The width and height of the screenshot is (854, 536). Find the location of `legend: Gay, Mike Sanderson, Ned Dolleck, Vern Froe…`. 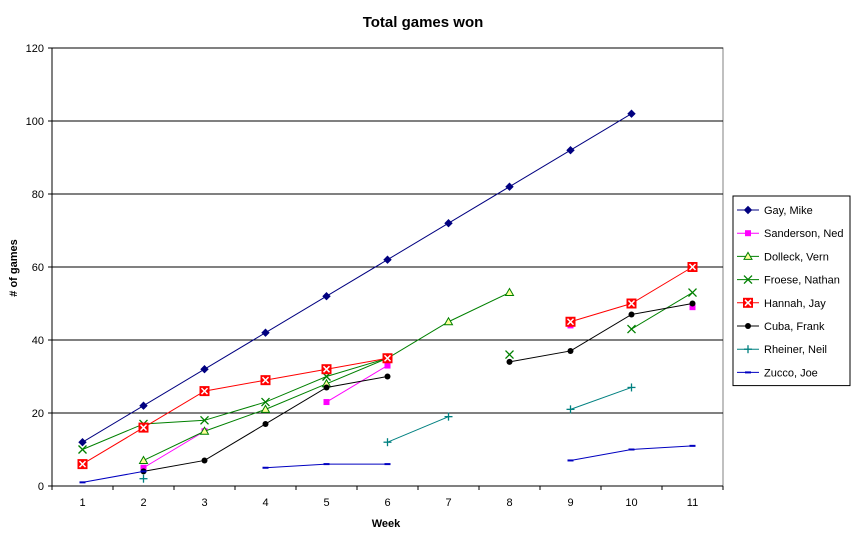

legend: Gay, Mike Sanderson, Ned Dolleck, Vern Froe… is located at coordinates (791, 291).